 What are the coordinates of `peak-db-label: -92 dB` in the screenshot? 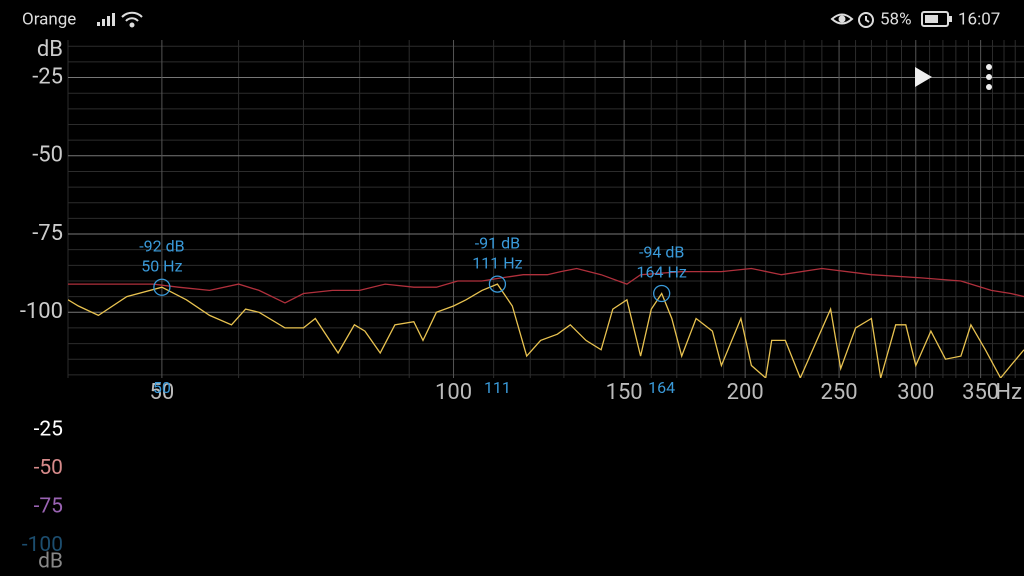 It's located at (161, 245).